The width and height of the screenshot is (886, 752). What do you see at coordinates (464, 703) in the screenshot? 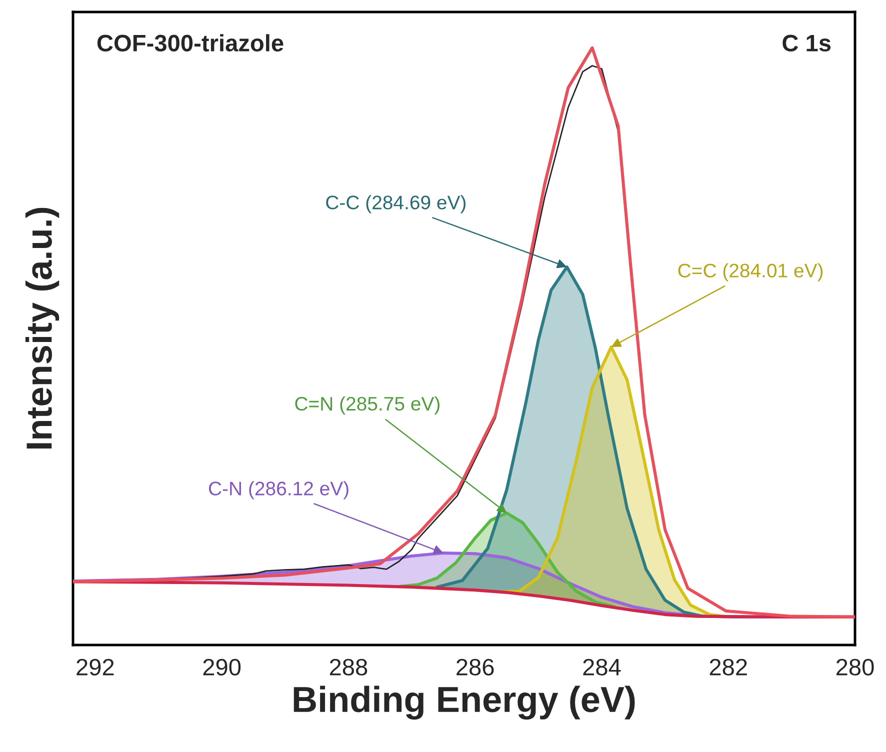
I see `x-axis-title: Binding Energy (eV)` at bounding box center [464, 703].